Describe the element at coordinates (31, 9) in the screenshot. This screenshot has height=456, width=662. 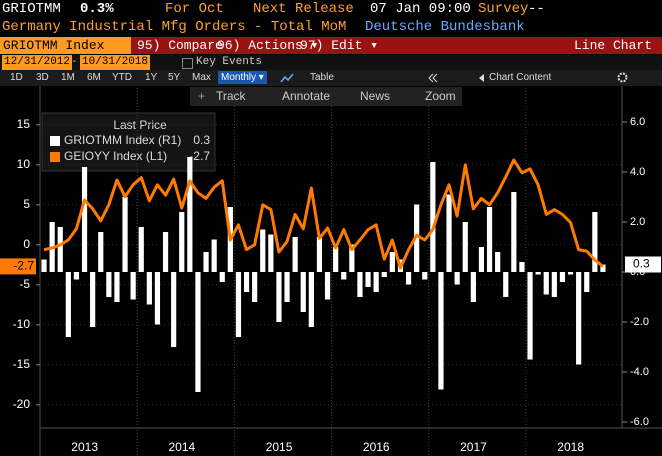
I see `ticker: GRIOTMM` at that location.